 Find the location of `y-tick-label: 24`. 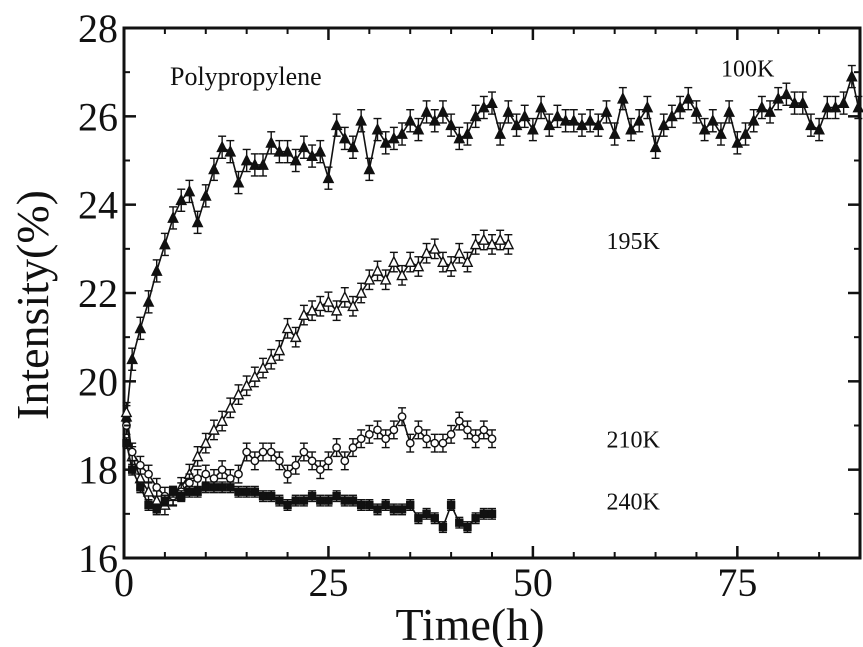

y-tick-label: 24 is located at coordinates (98, 205).